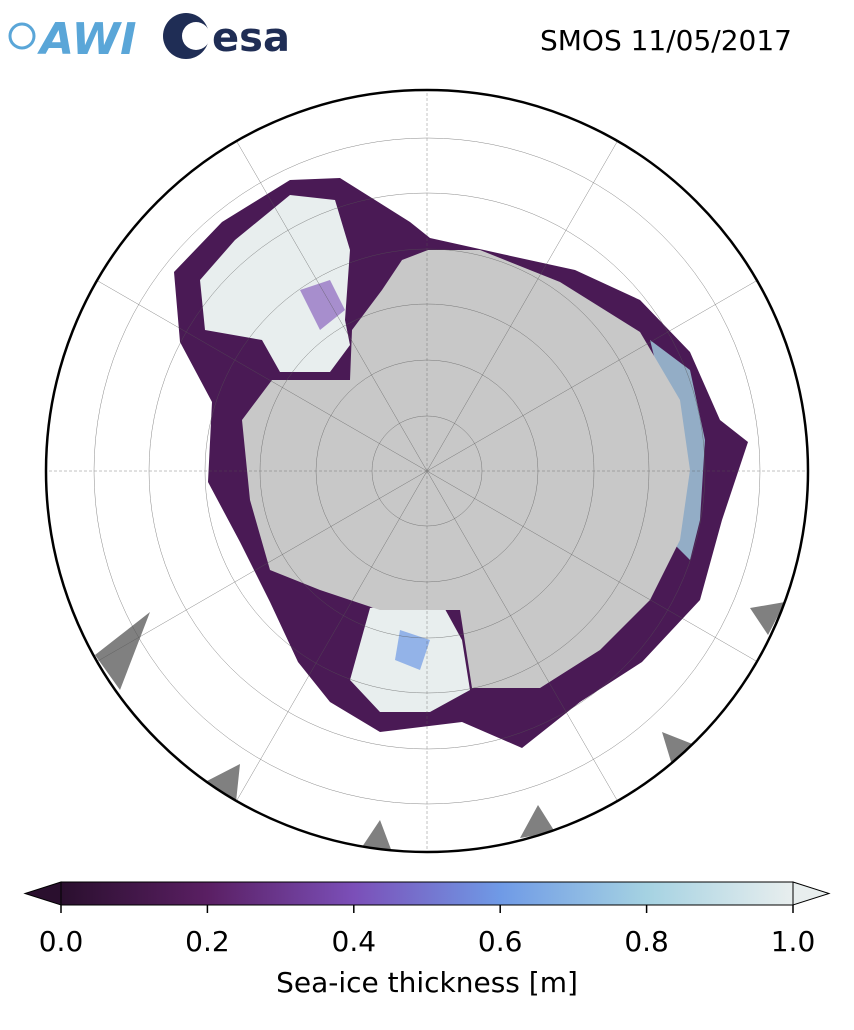  What do you see at coordinates (207, 941) in the screenshot?
I see `colorbar-tick-label: 0.2` at bounding box center [207, 941].